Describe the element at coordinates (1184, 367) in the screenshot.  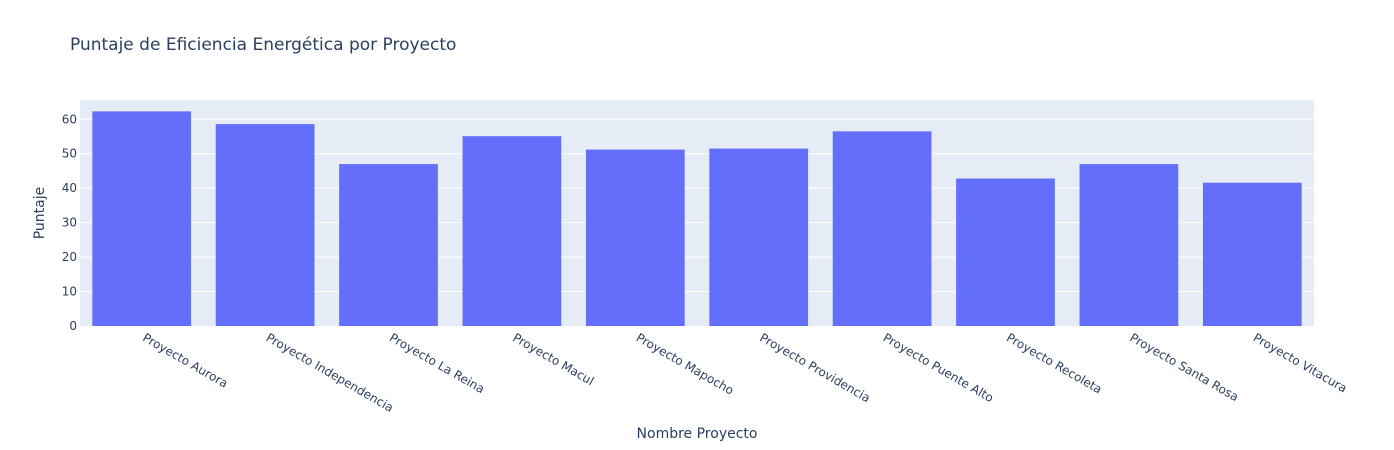
I see `x-tick-label: Proyecto Santa Rosa` at that location.